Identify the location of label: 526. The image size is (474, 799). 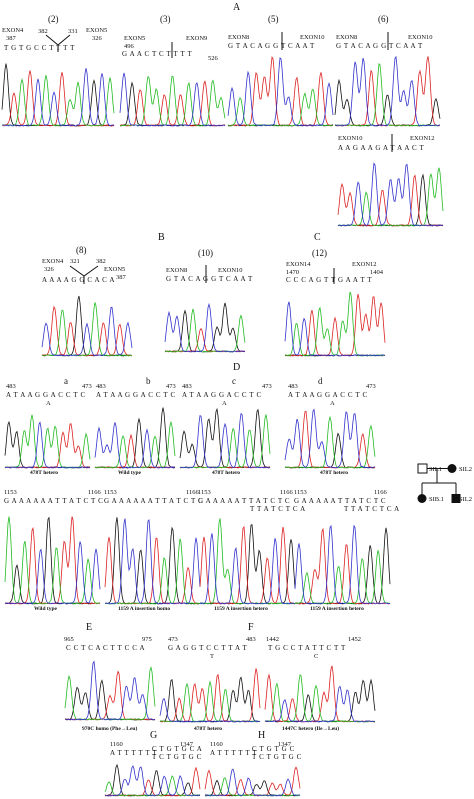
(213, 58).